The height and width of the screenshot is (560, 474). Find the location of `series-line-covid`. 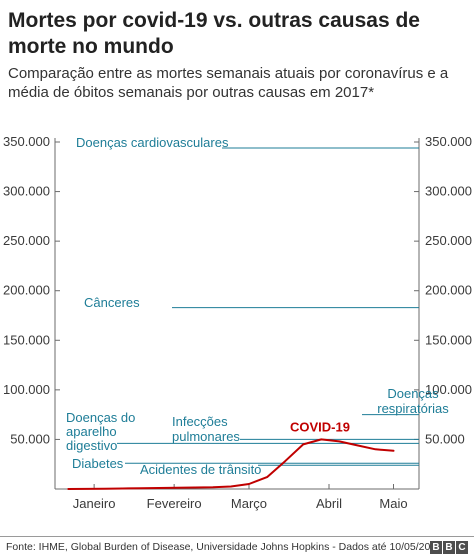

series-line-covid is located at coordinates (231, 464).